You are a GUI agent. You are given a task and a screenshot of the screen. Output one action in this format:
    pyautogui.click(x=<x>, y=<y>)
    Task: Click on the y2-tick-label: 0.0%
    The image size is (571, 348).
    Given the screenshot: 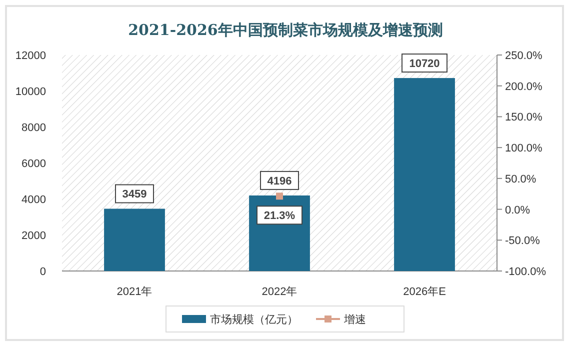 What is the action you would take?
    pyautogui.click(x=517, y=210)
    